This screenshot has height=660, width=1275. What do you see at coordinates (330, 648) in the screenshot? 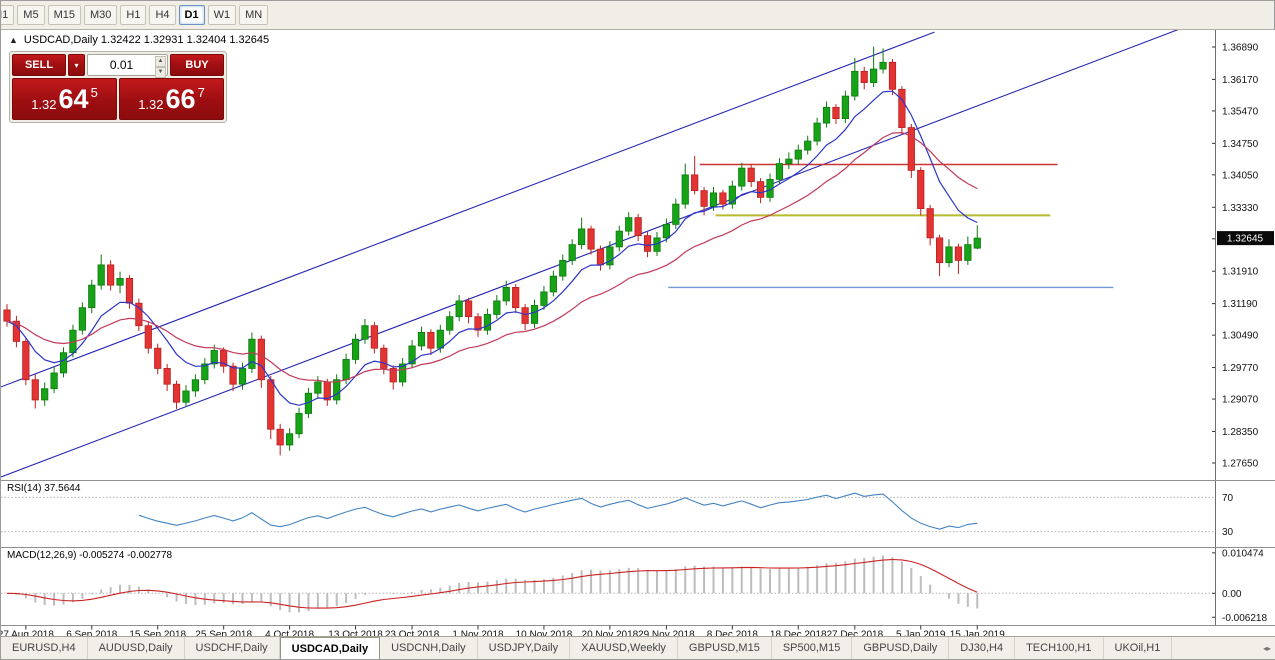
I see `tab-usdcad-daily: USDCAD,Daily` at bounding box center [330, 648].